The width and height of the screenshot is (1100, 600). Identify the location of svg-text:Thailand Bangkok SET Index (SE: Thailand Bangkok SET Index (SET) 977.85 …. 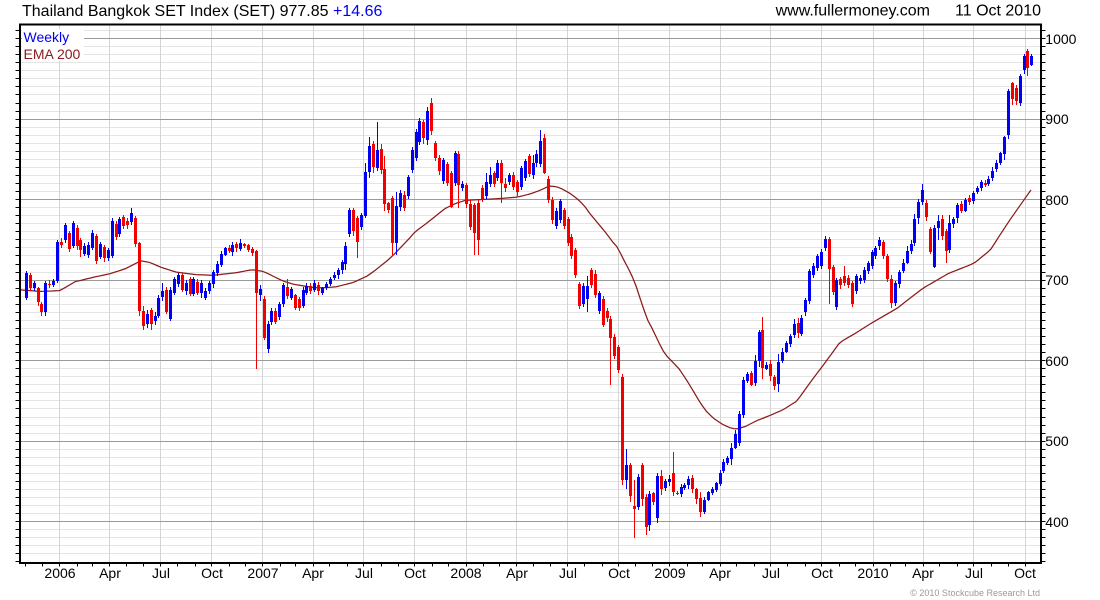
(202, 11).